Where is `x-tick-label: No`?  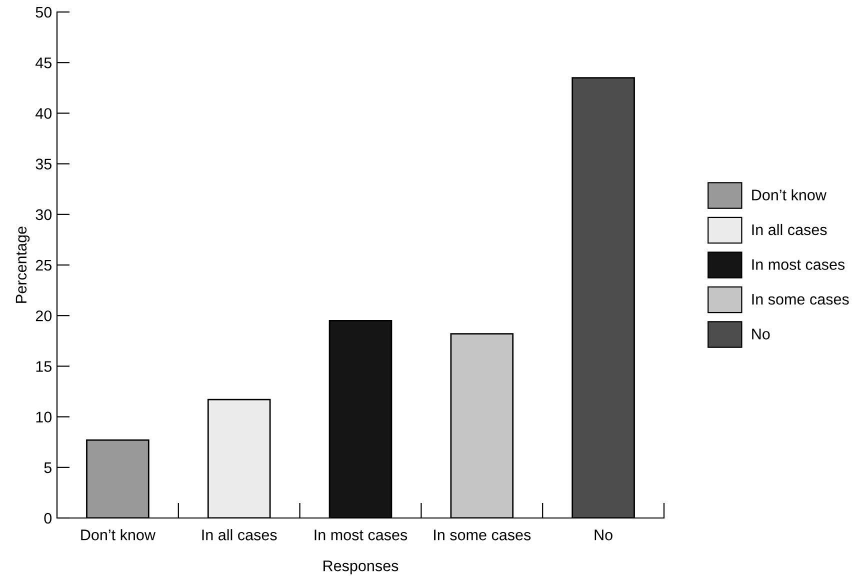
x-tick-label: No is located at coordinates (603, 535).